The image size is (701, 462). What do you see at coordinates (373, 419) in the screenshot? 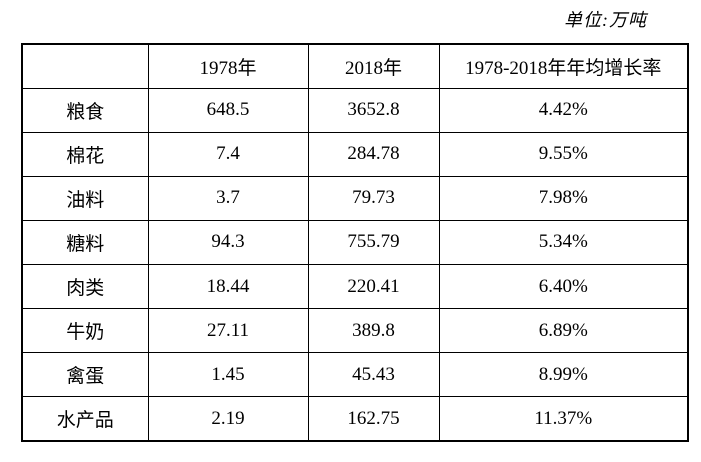
I see `cell-2018: 162.75` at bounding box center [373, 419].